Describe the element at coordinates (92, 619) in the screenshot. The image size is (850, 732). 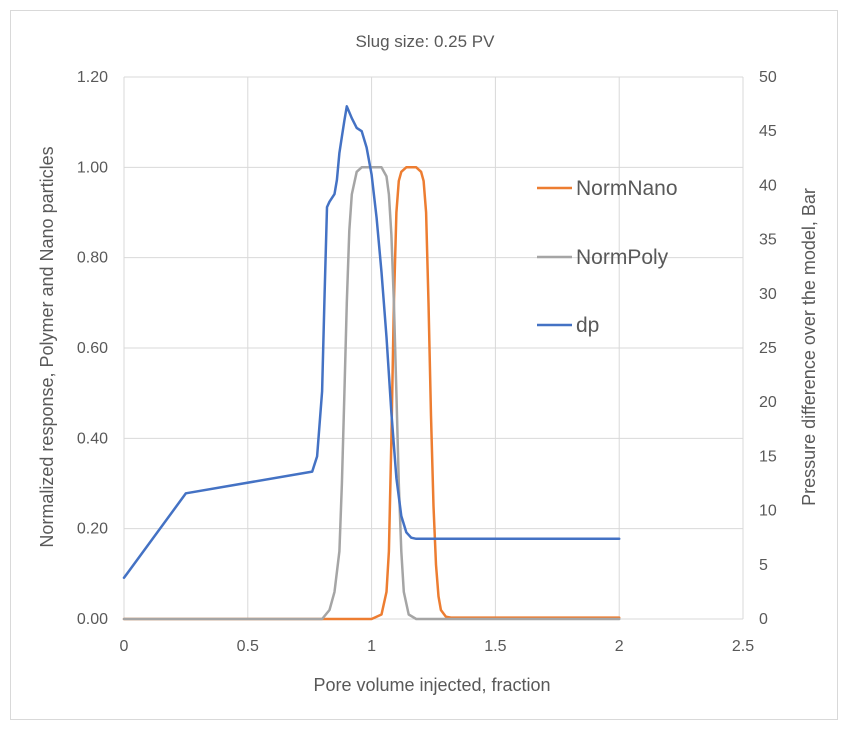
I see `y-tick-label: 0.00` at that location.